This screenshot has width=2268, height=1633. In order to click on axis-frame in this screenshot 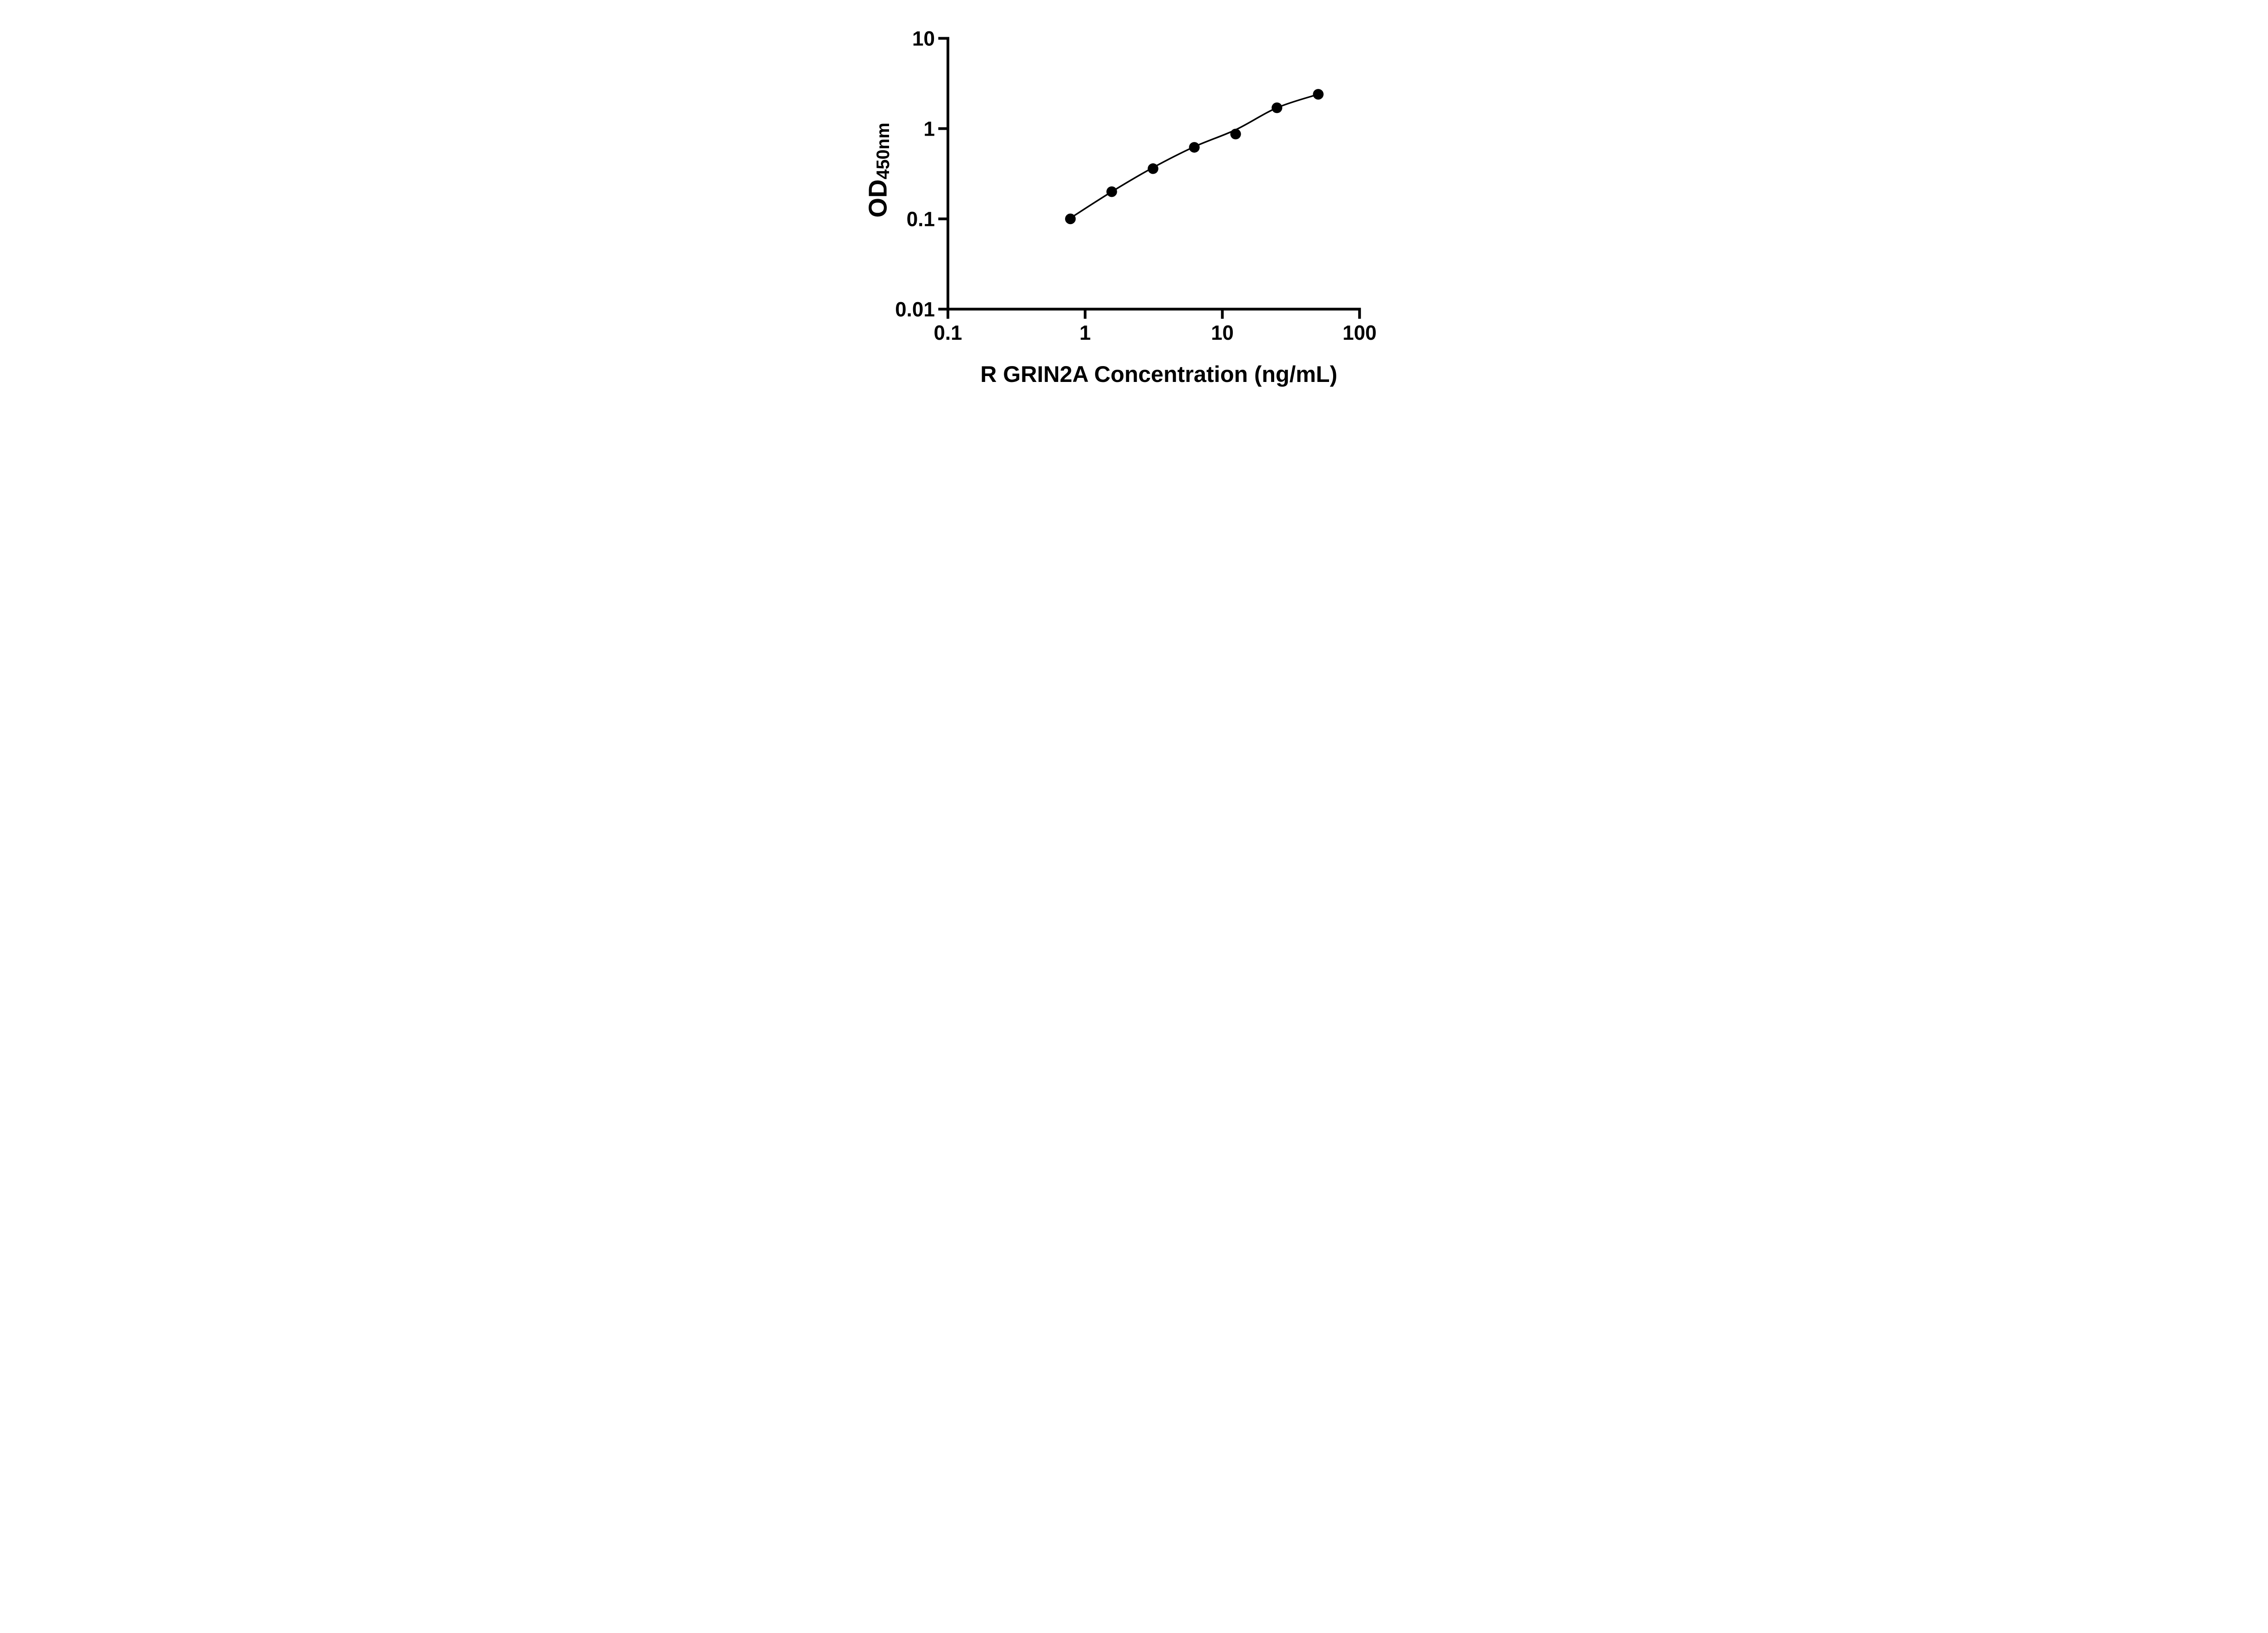, I will do `click(1149, 178)`.